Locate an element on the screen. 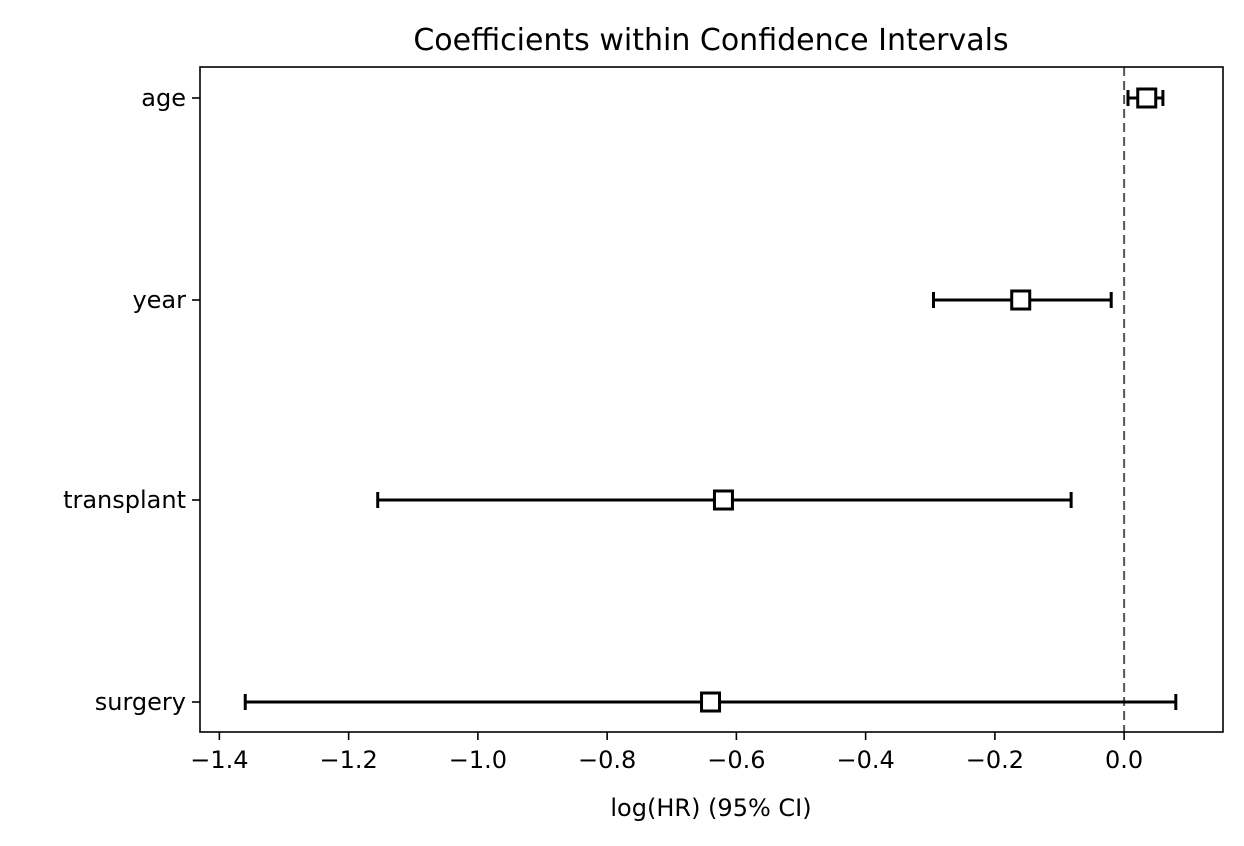 This screenshot has height=846, width=1244. coef-marker-transplant is located at coordinates (723, 500).